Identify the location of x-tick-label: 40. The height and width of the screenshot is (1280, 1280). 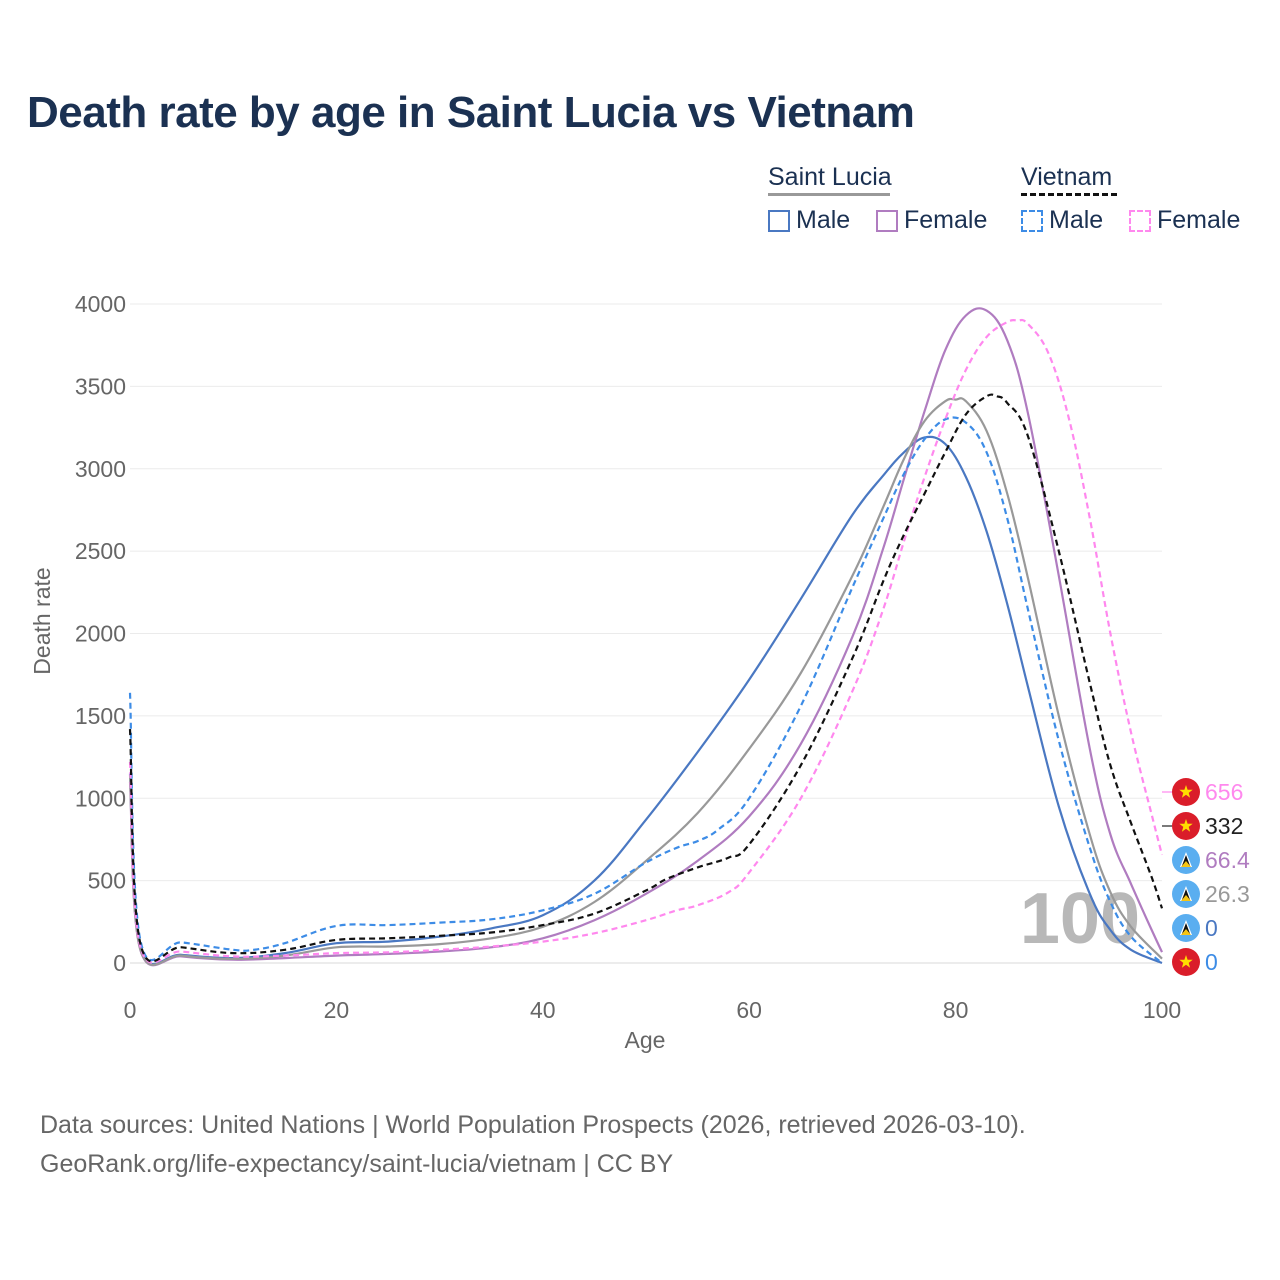
(543, 1010).